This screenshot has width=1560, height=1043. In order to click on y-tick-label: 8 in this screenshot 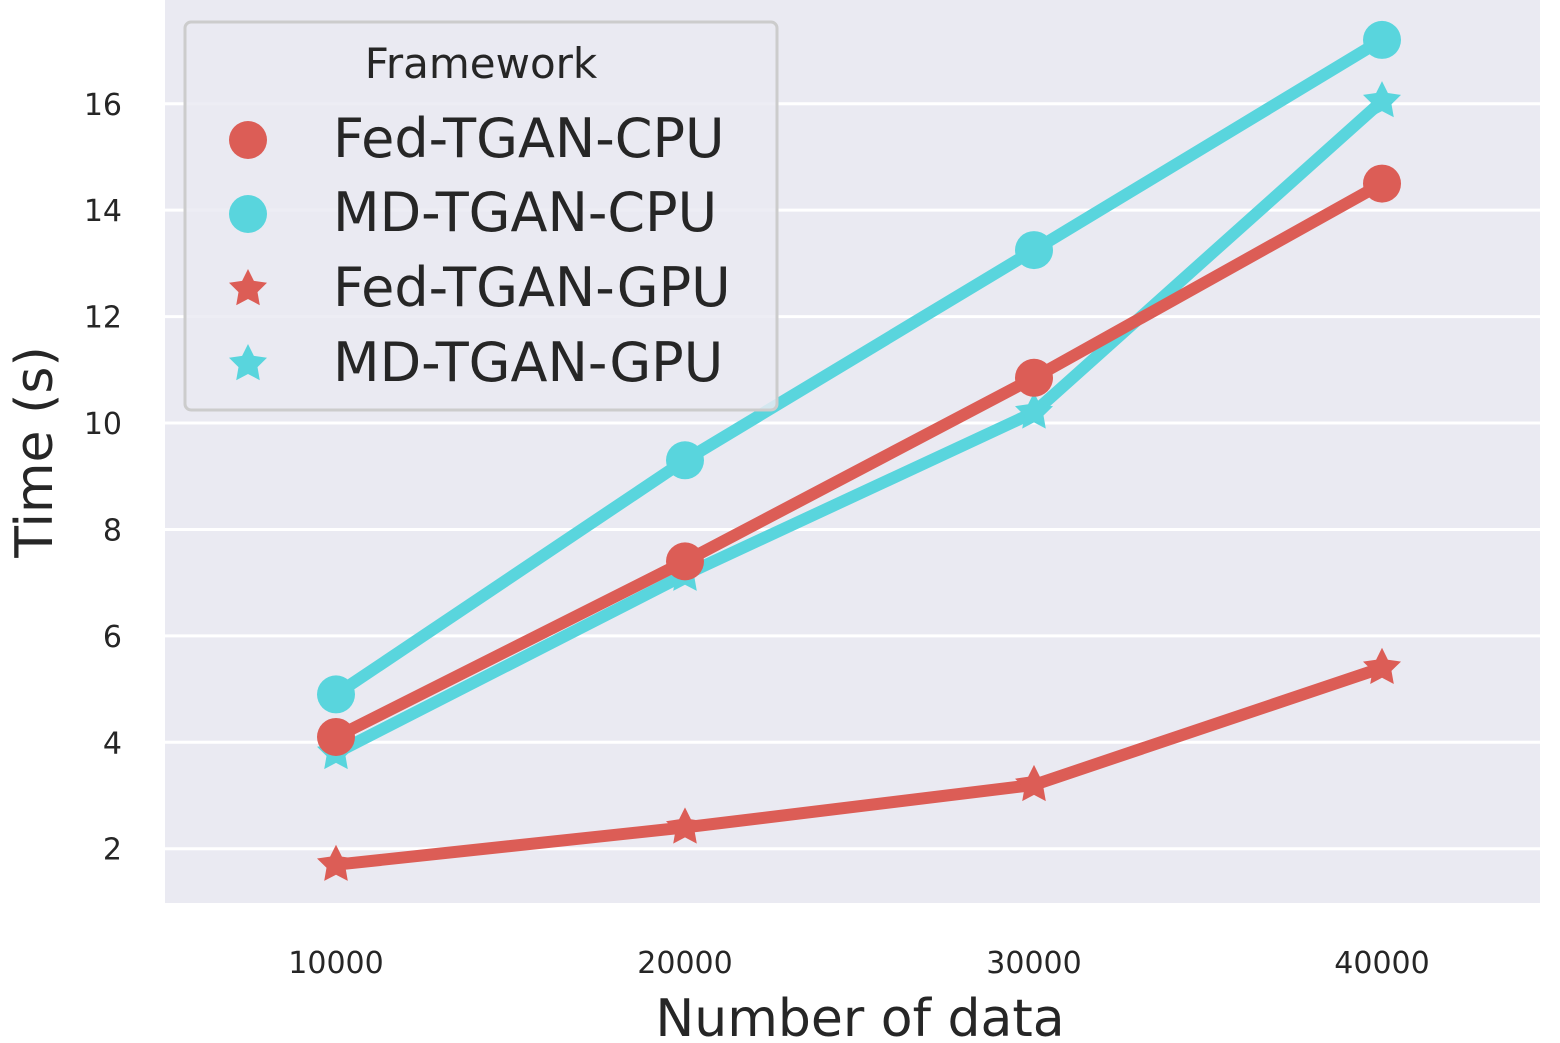, I will do `click(112, 530)`.